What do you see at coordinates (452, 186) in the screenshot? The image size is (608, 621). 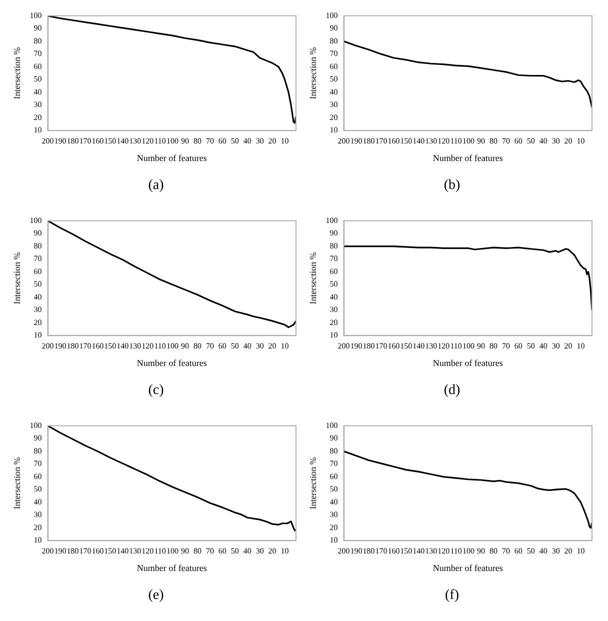 I see `text: (b)` at bounding box center [452, 186].